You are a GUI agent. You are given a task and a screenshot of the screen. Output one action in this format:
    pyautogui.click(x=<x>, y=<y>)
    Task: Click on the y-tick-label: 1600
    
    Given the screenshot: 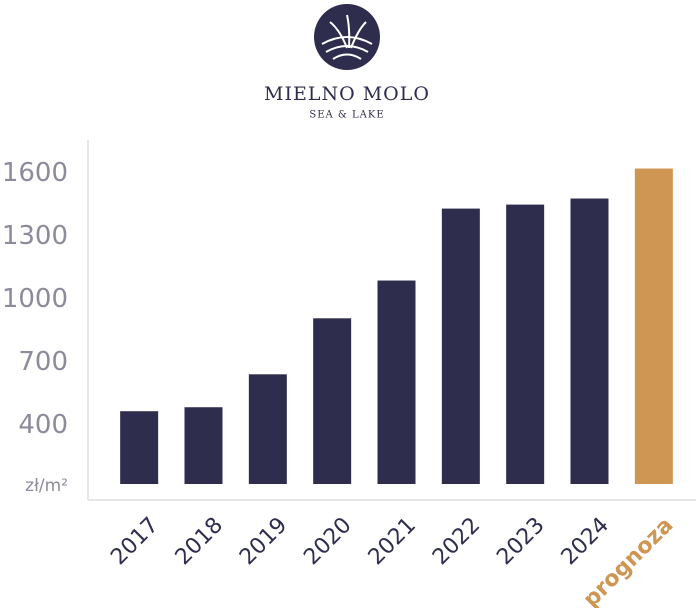 What is the action you would take?
    pyautogui.click(x=35, y=173)
    